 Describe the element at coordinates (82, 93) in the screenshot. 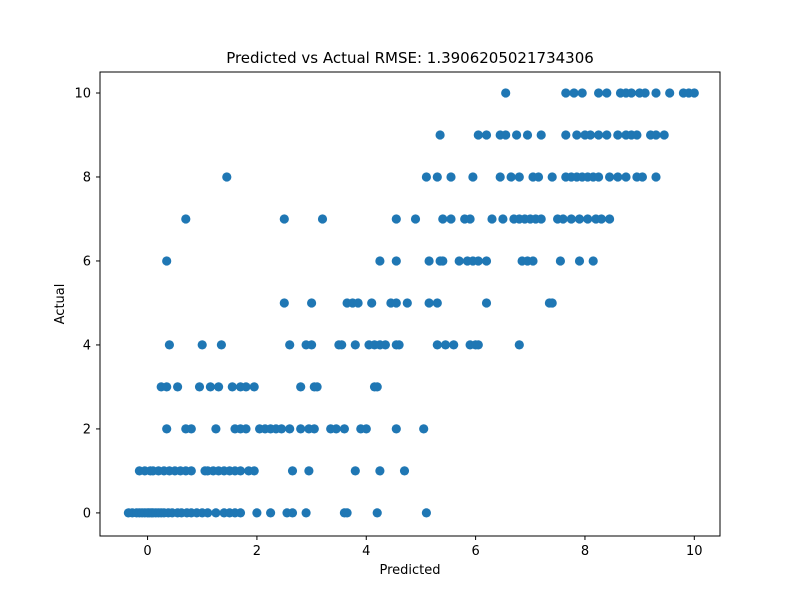

I see `y-tick-label: 10` at that location.